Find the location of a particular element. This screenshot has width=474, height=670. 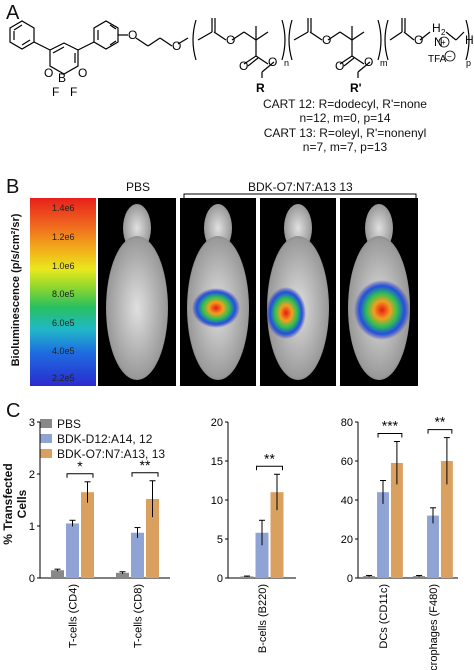

r-prime-group-label: R' is located at coordinates (356, 88).